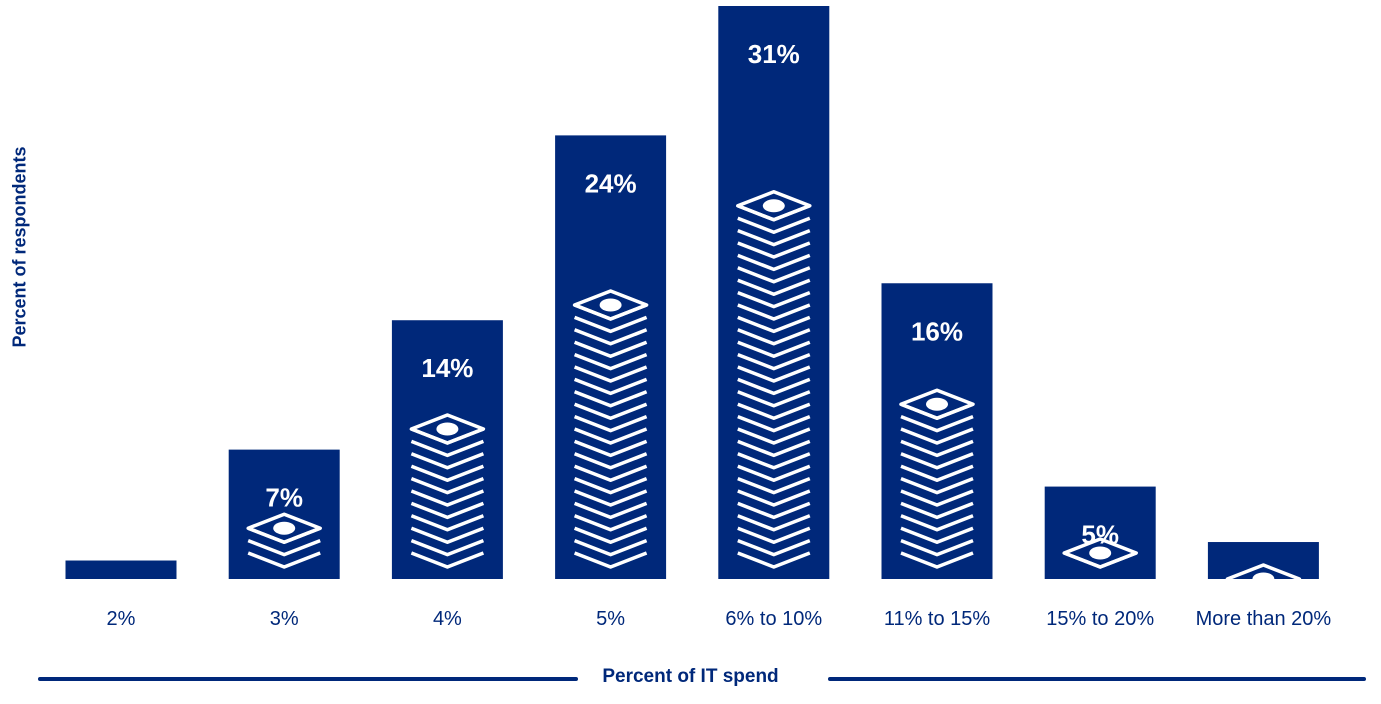 The width and height of the screenshot is (1381, 704). I want to click on bar-value-label: 1%, so click(121, 609).